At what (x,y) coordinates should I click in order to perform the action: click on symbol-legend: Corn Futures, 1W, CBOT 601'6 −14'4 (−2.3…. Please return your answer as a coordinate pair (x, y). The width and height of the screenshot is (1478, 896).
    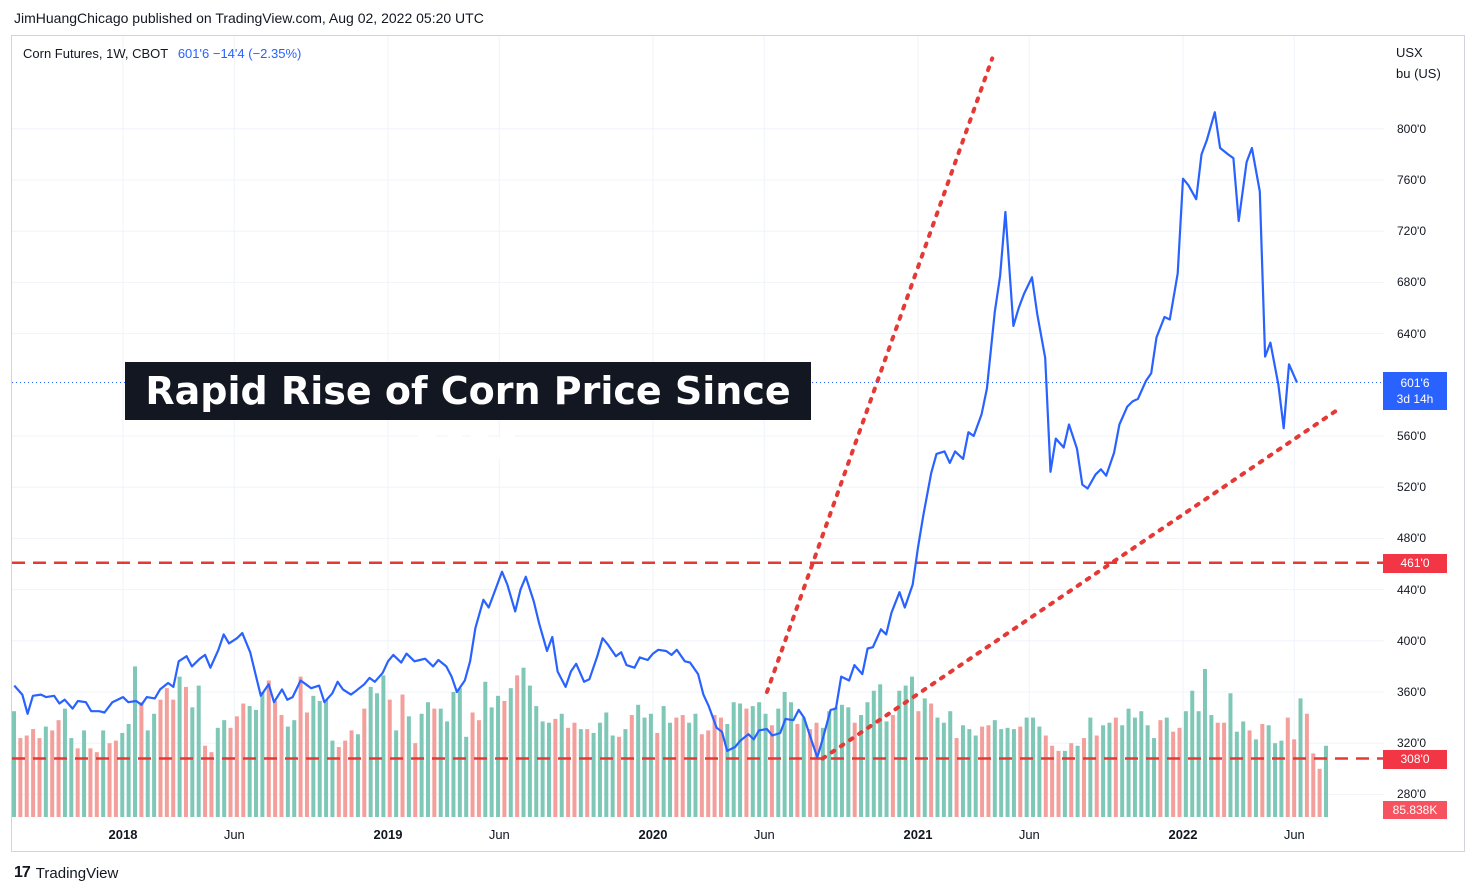
    Looking at the image, I should click on (162, 53).